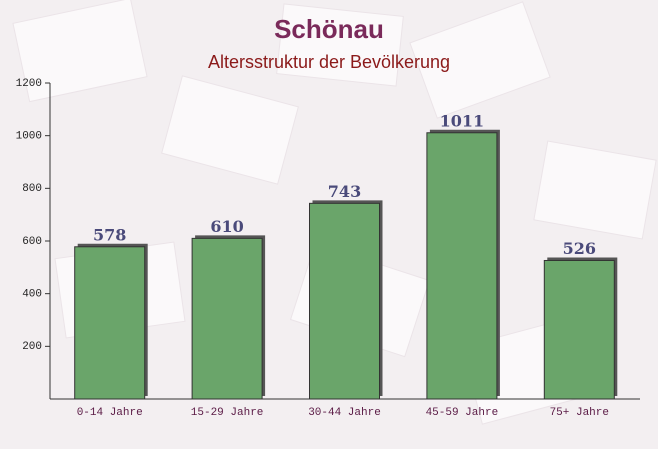 Image resolution: width=658 pixels, height=449 pixels. Describe the element at coordinates (32, 189) in the screenshot. I see `y-tick-label: 800` at that location.